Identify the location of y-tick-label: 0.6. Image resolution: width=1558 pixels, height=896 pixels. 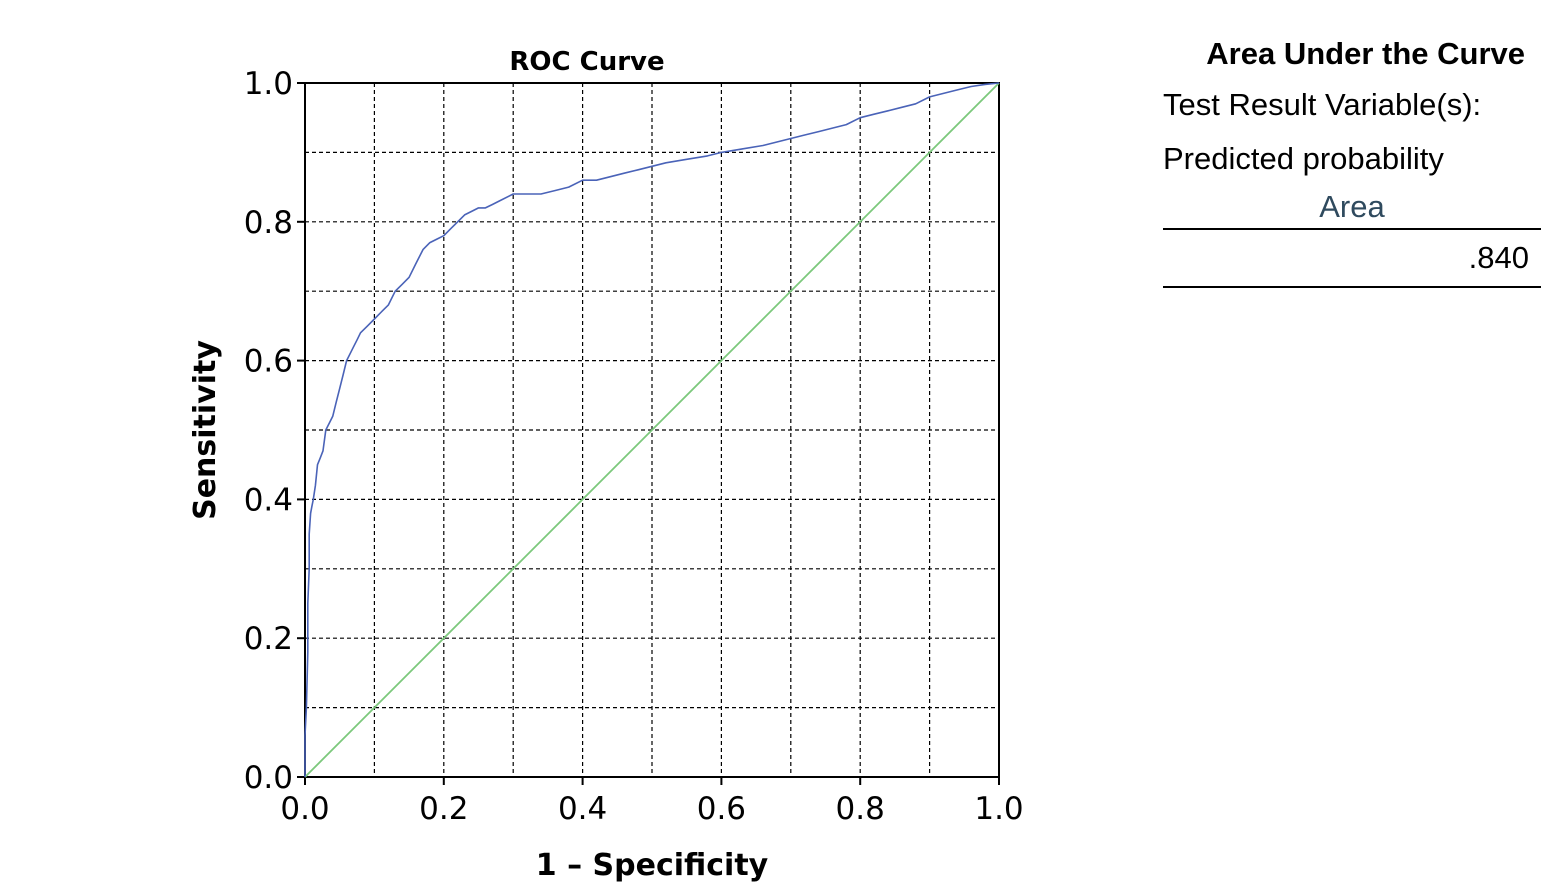
(268, 362).